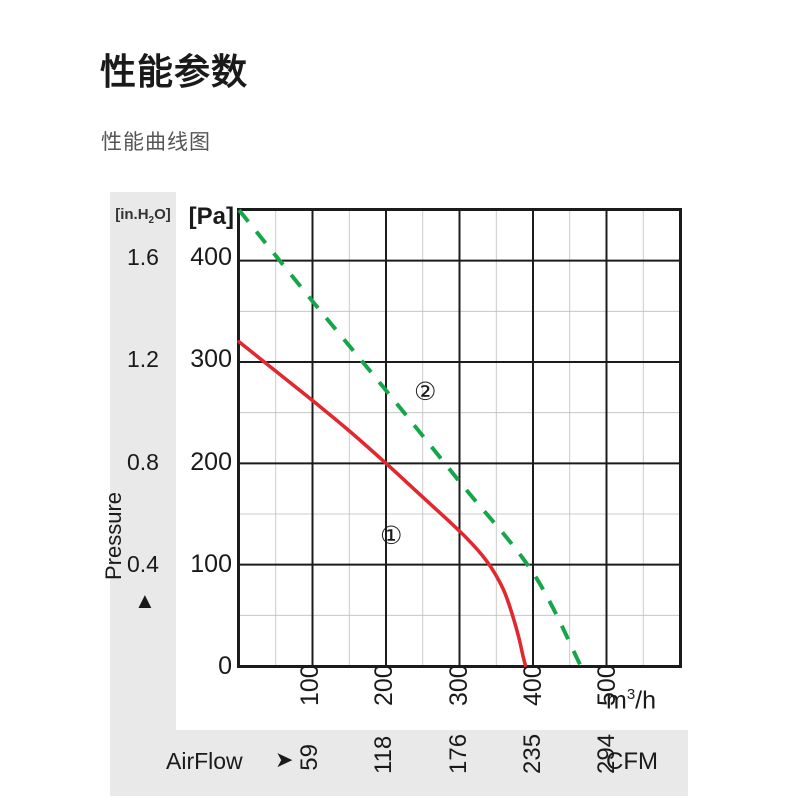 This screenshot has width=800, height=800. I want to click on x-tick-m3h-300: 300, so click(458, 685).